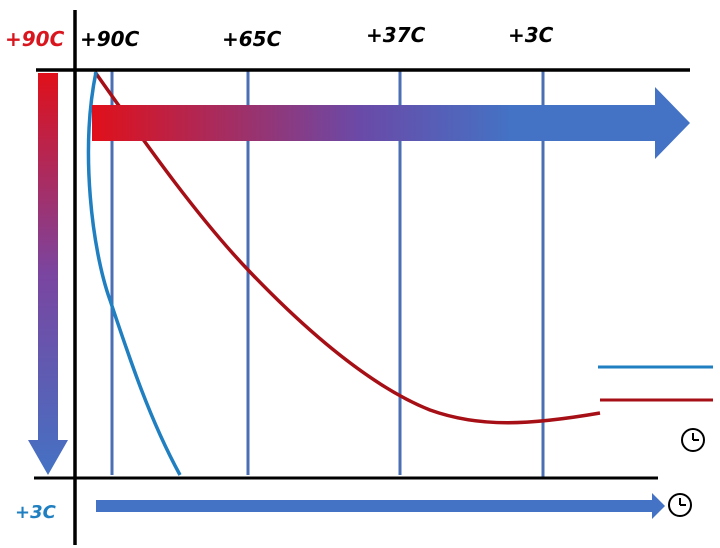 The height and width of the screenshot is (548, 720). I want to click on top-label-37c: +37C, so click(396, 35).